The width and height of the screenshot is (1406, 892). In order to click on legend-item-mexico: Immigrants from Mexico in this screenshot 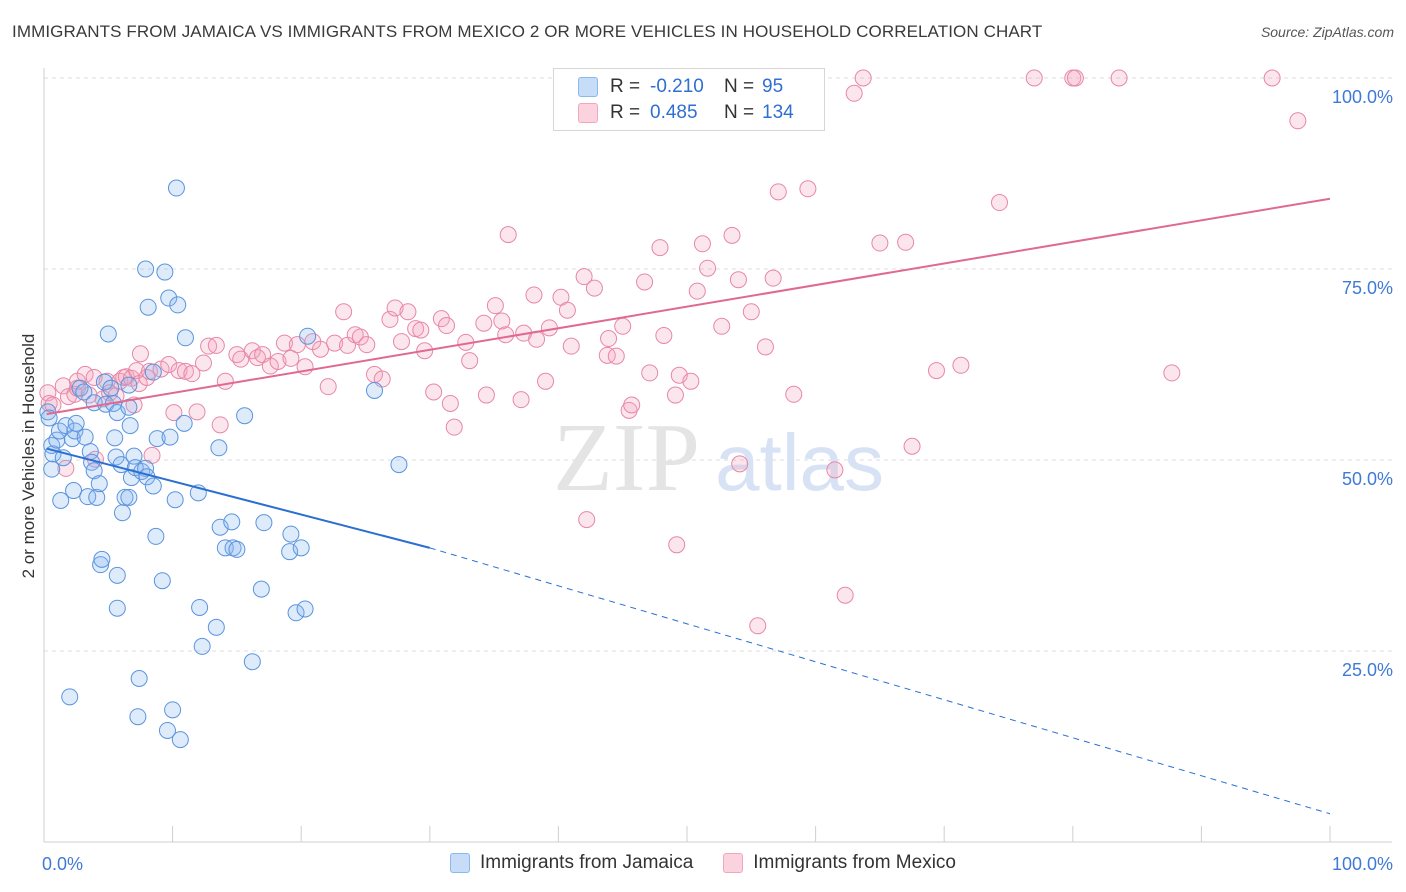, I will do `click(839, 863)`.